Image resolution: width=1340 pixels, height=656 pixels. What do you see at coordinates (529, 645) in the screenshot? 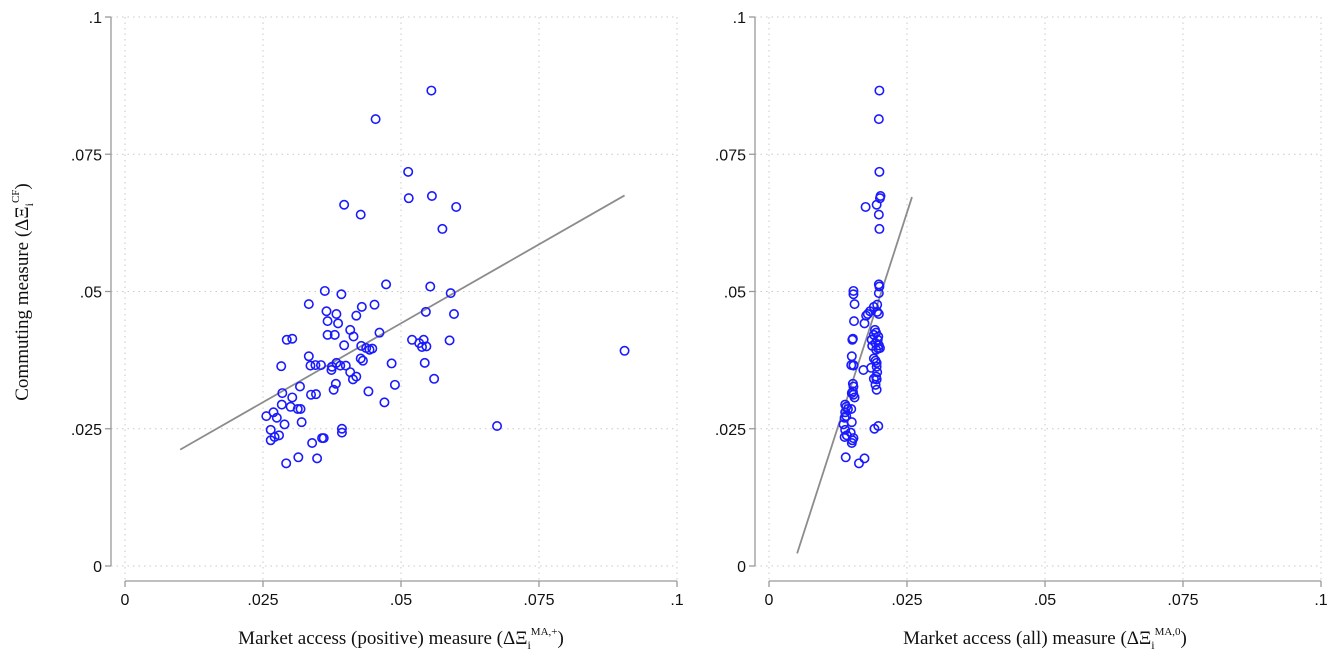
I see `x-axis-title-left-subscript: i` at bounding box center [529, 645].